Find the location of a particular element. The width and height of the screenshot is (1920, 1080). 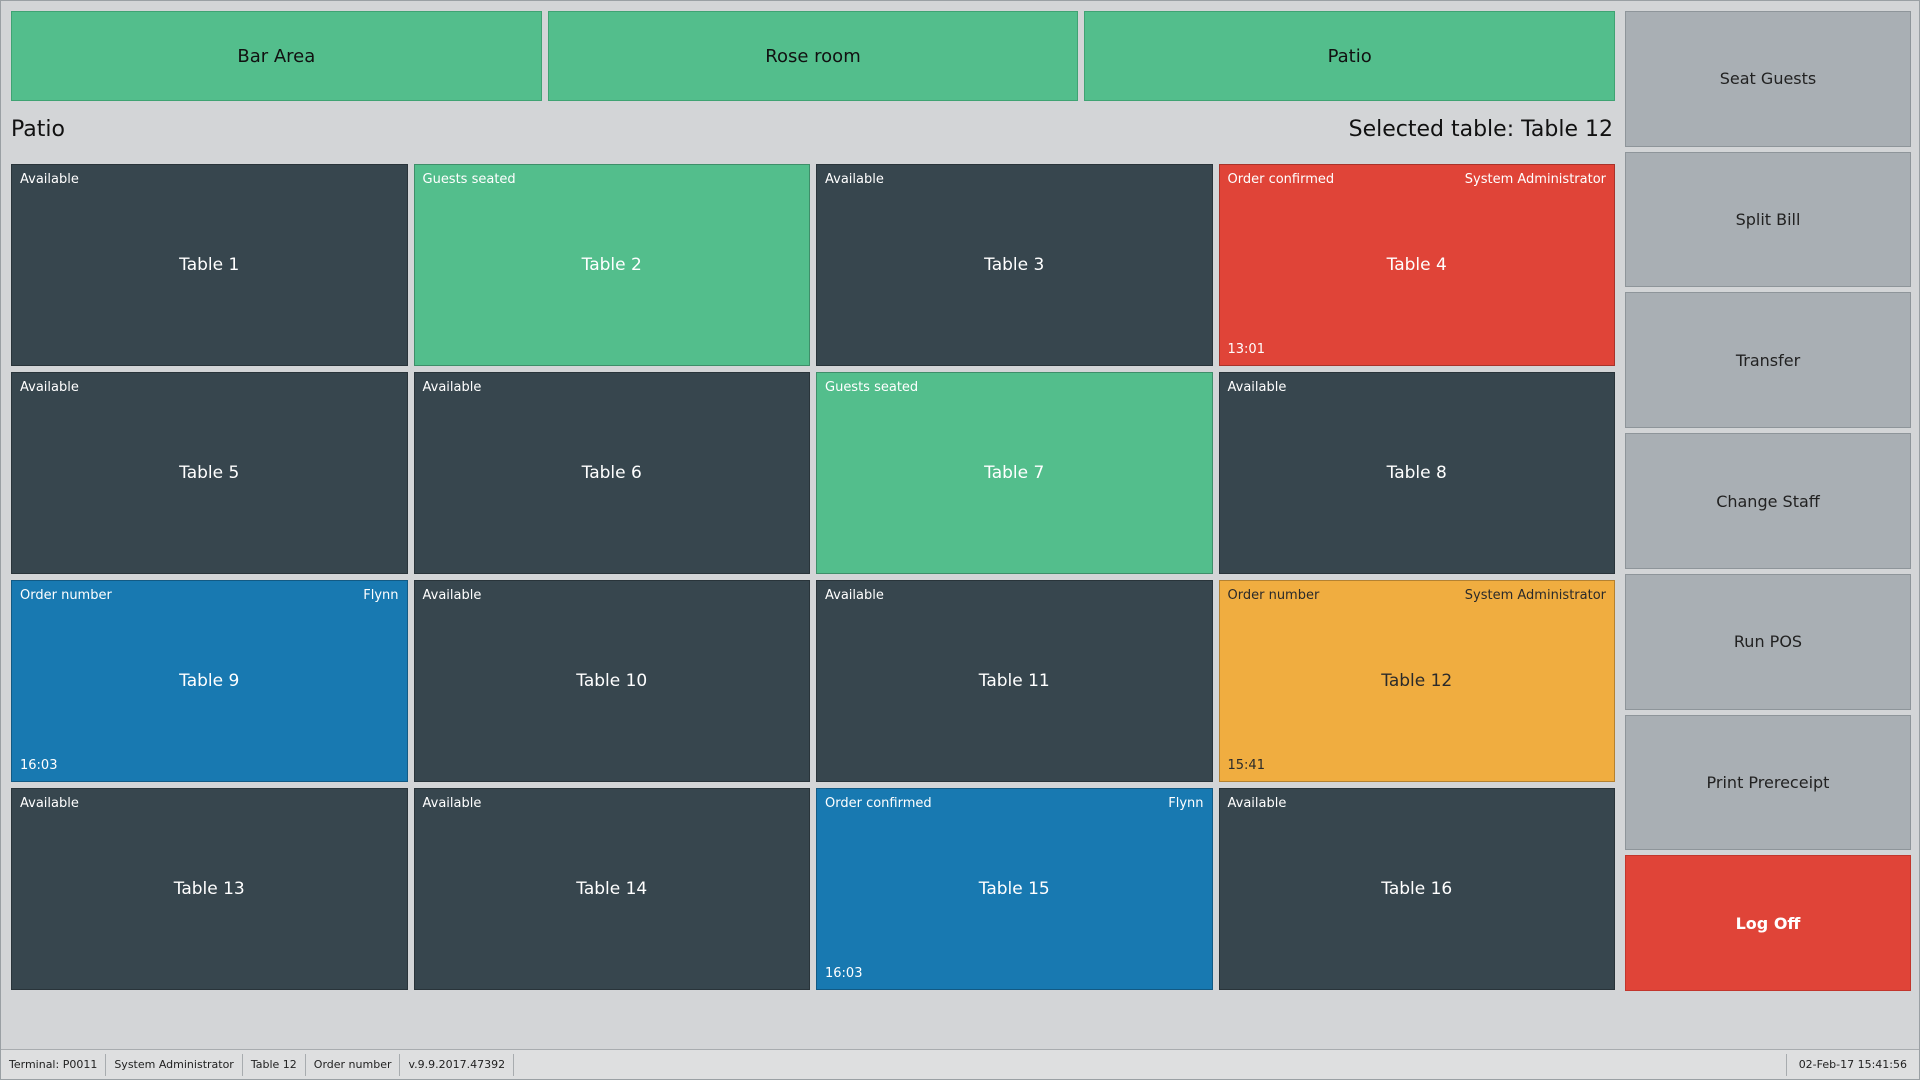

change-staff-button: Change Staff is located at coordinates (1768, 501).